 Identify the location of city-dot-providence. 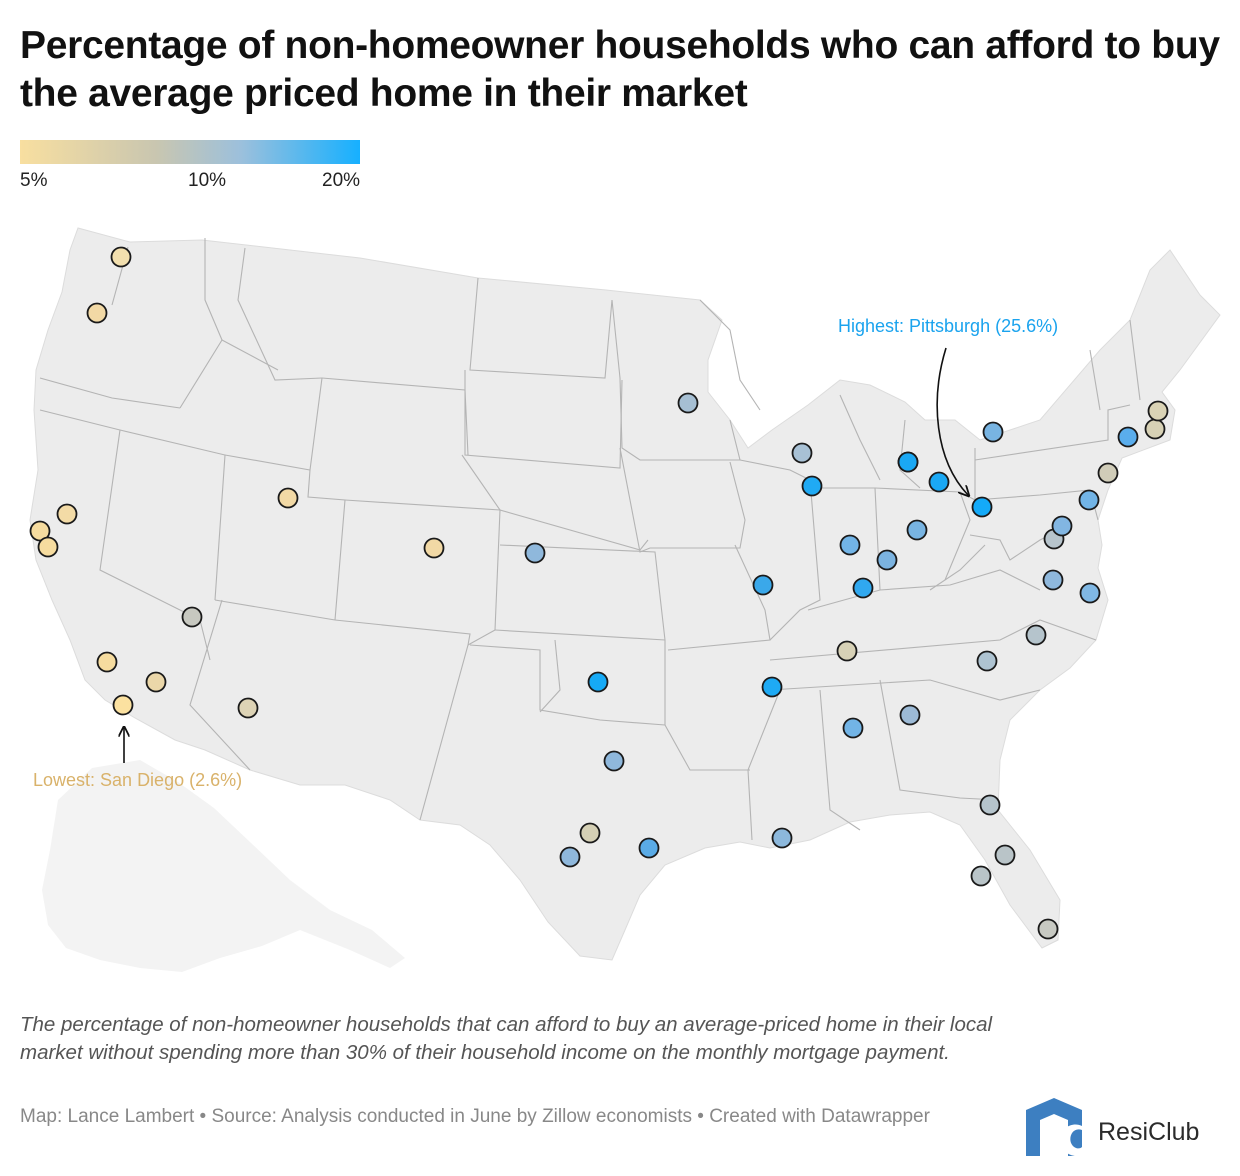
(1155, 429).